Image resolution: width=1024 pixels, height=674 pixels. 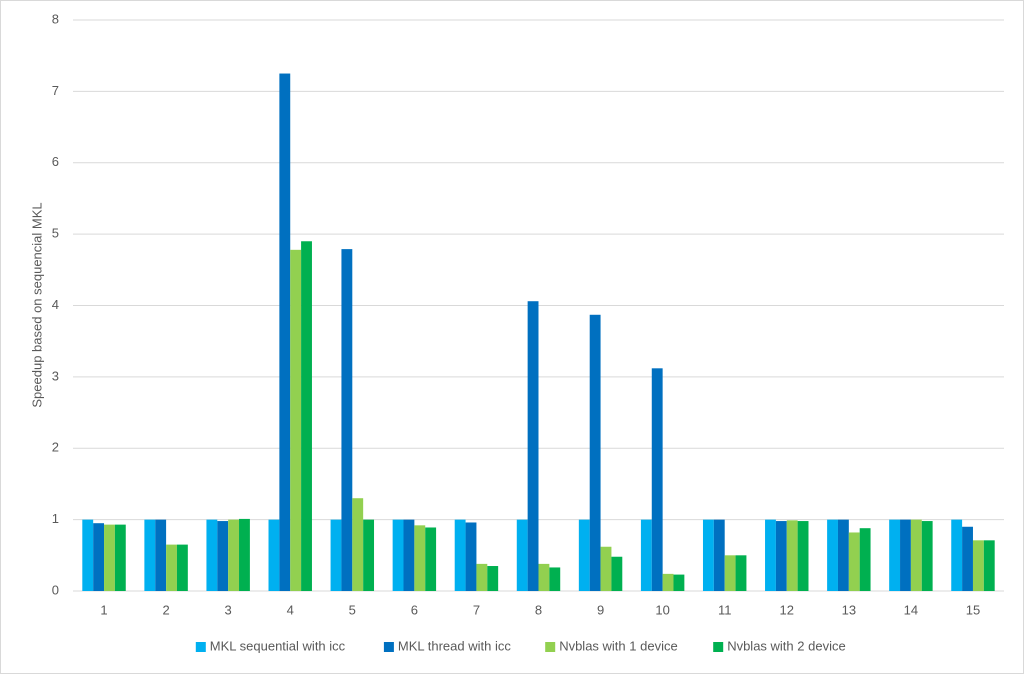 I want to click on x-tick-label: 11, so click(x=725, y=609).